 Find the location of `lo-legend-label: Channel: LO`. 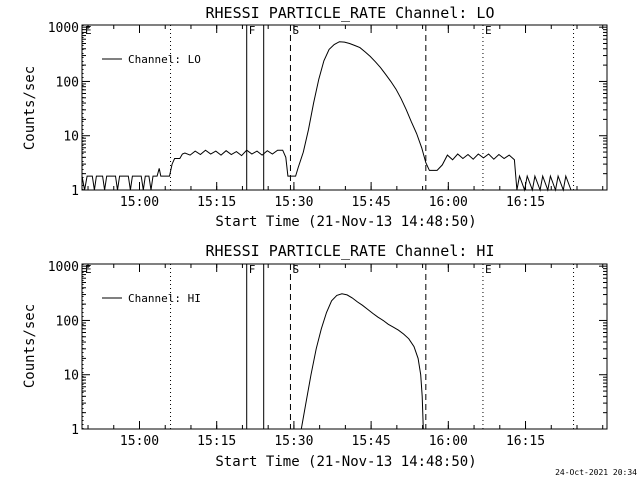

lo-legend-label: Channel: LO is located at coordinates (164, 59).